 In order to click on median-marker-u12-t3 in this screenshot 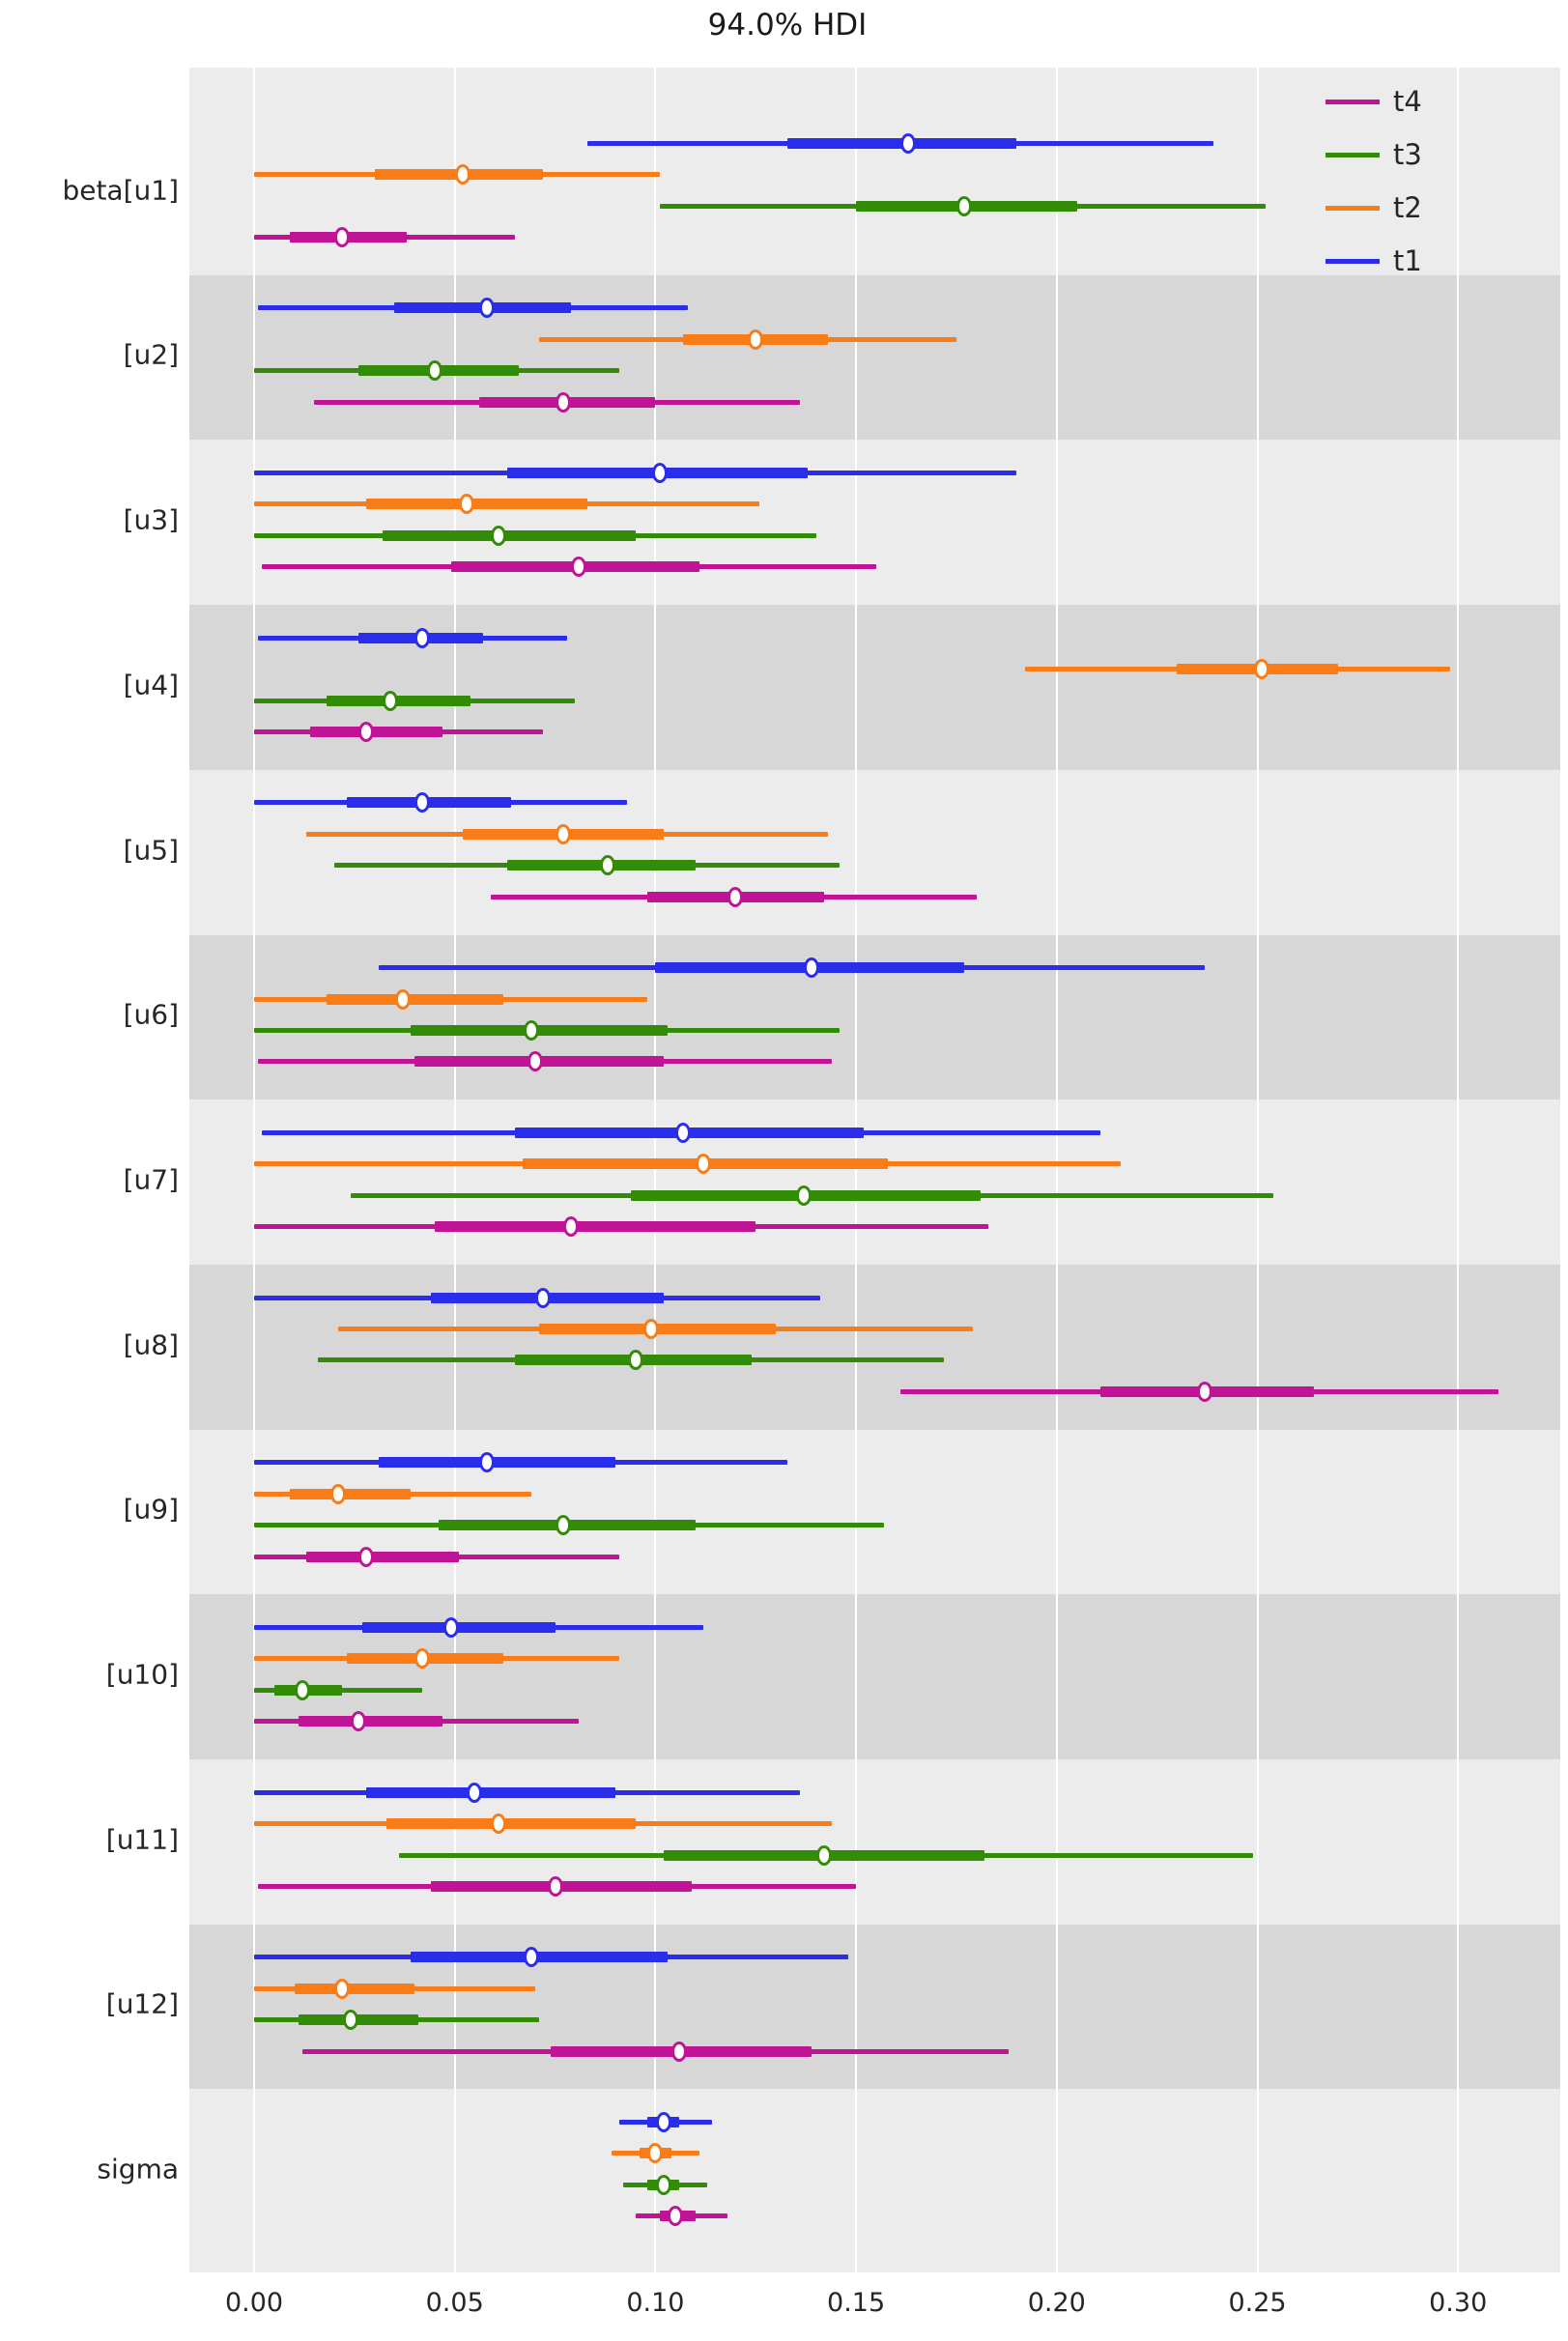, I will do `click(350, 2020)`.